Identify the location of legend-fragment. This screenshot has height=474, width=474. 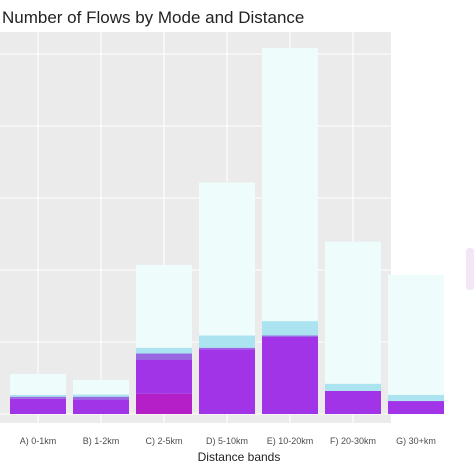
(470, 269).